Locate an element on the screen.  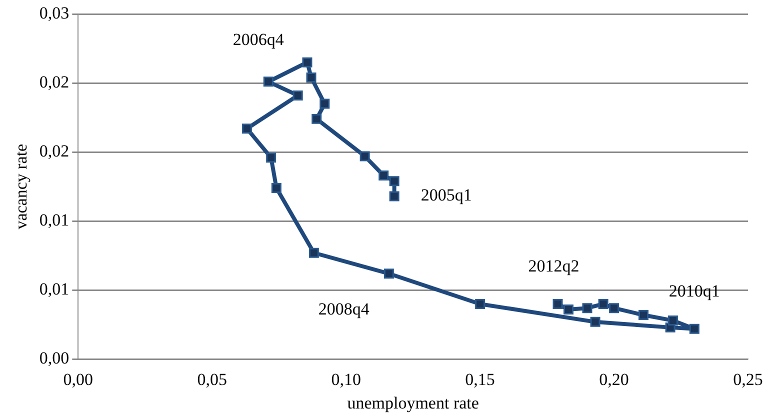
annotation: 2008q4 is located at coordinates (344, 308).